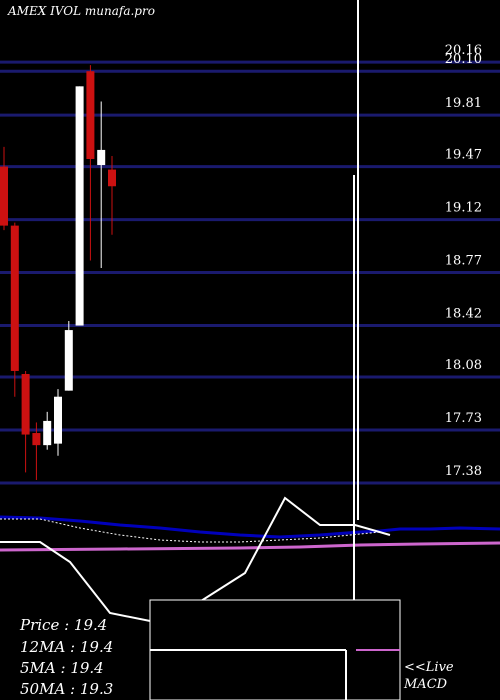 This screenshot has height=700, width=500. I want to click on ma5-stat: 5MA : 19.4, so click(62, 668).